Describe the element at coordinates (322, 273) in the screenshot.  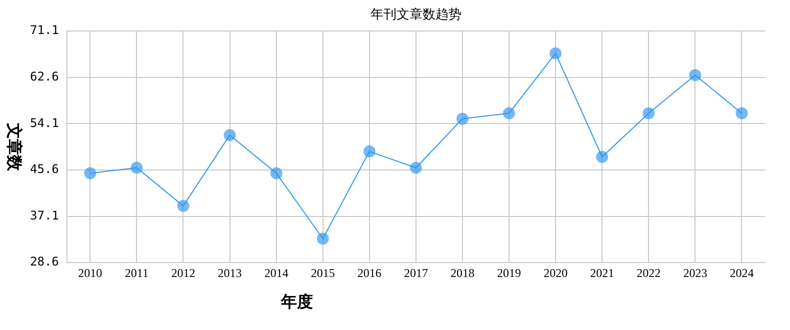
I see `x-tick-label: 2015` at that location.